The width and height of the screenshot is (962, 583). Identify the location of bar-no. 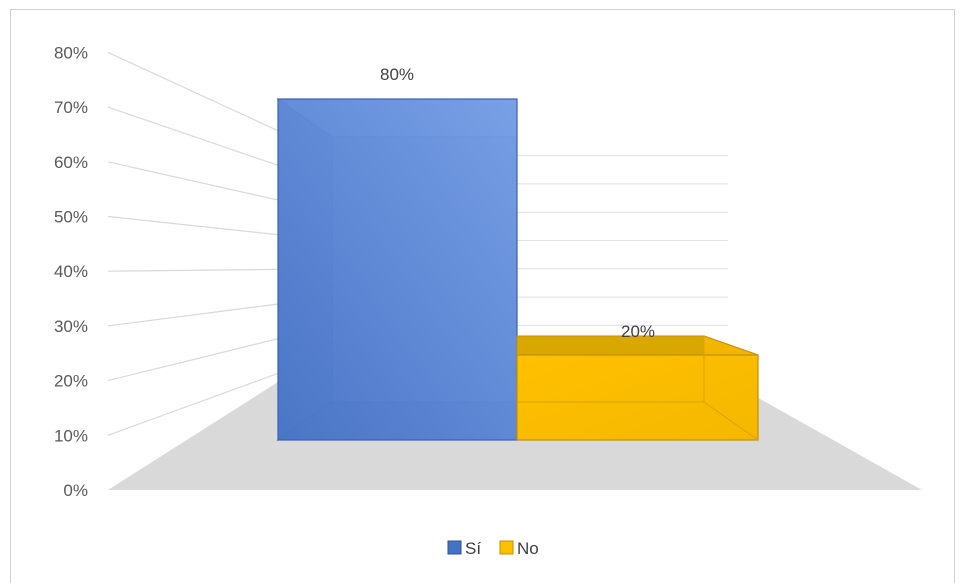
(637, 388).